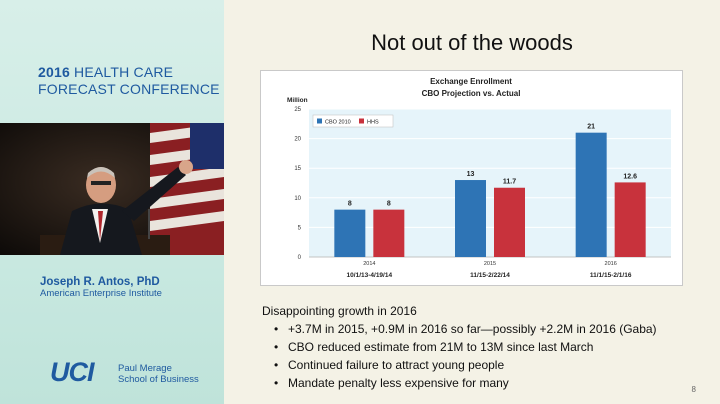  Describe the element at coordinates (54, 72) in the screenshot. I see `conference-year: 2016` at that location.